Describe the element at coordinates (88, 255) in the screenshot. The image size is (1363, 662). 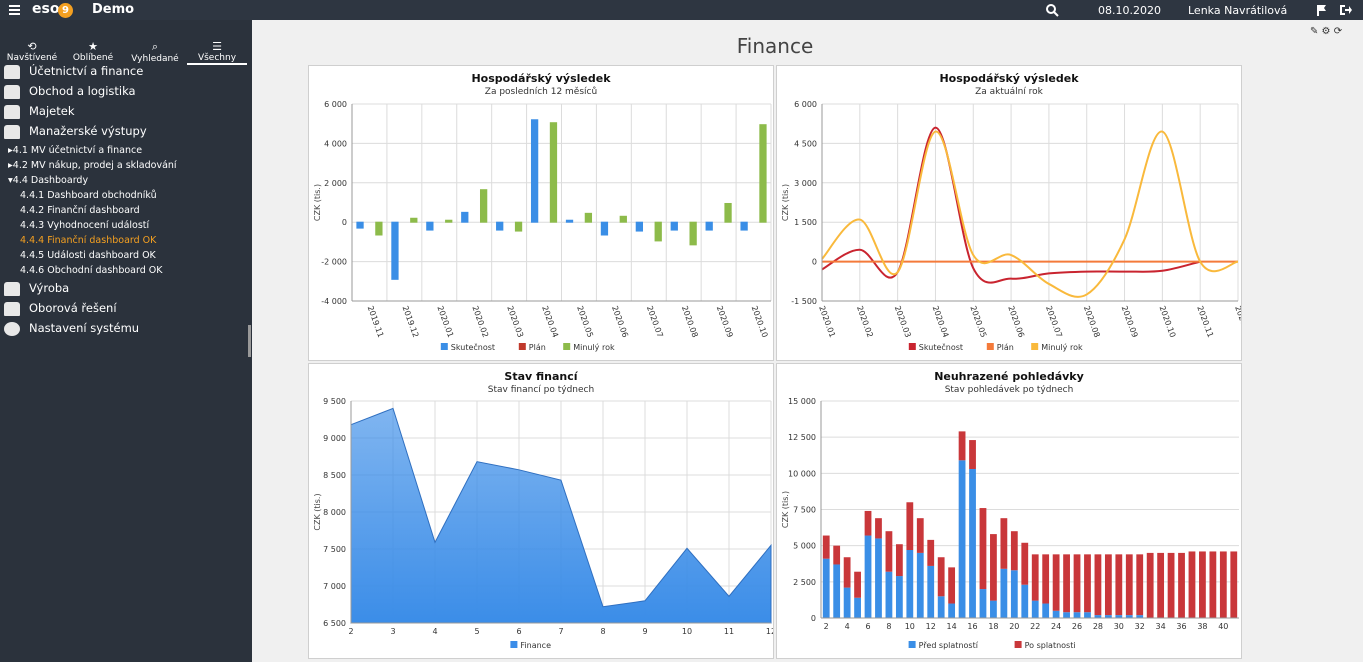
I see `menu-item: 4.4.5 Události dashboard OK` at that location.